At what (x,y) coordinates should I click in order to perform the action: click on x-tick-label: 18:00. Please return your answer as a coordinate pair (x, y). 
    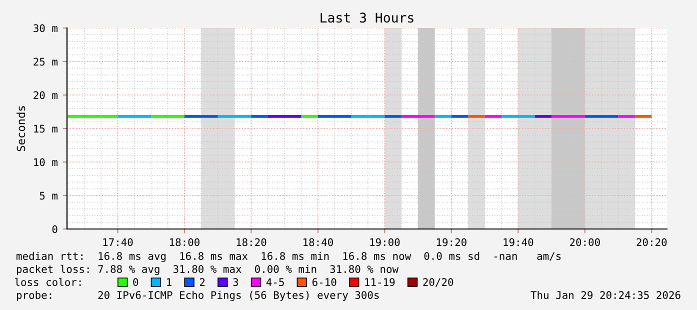
    Looking at the image, I should click on (185, 242).